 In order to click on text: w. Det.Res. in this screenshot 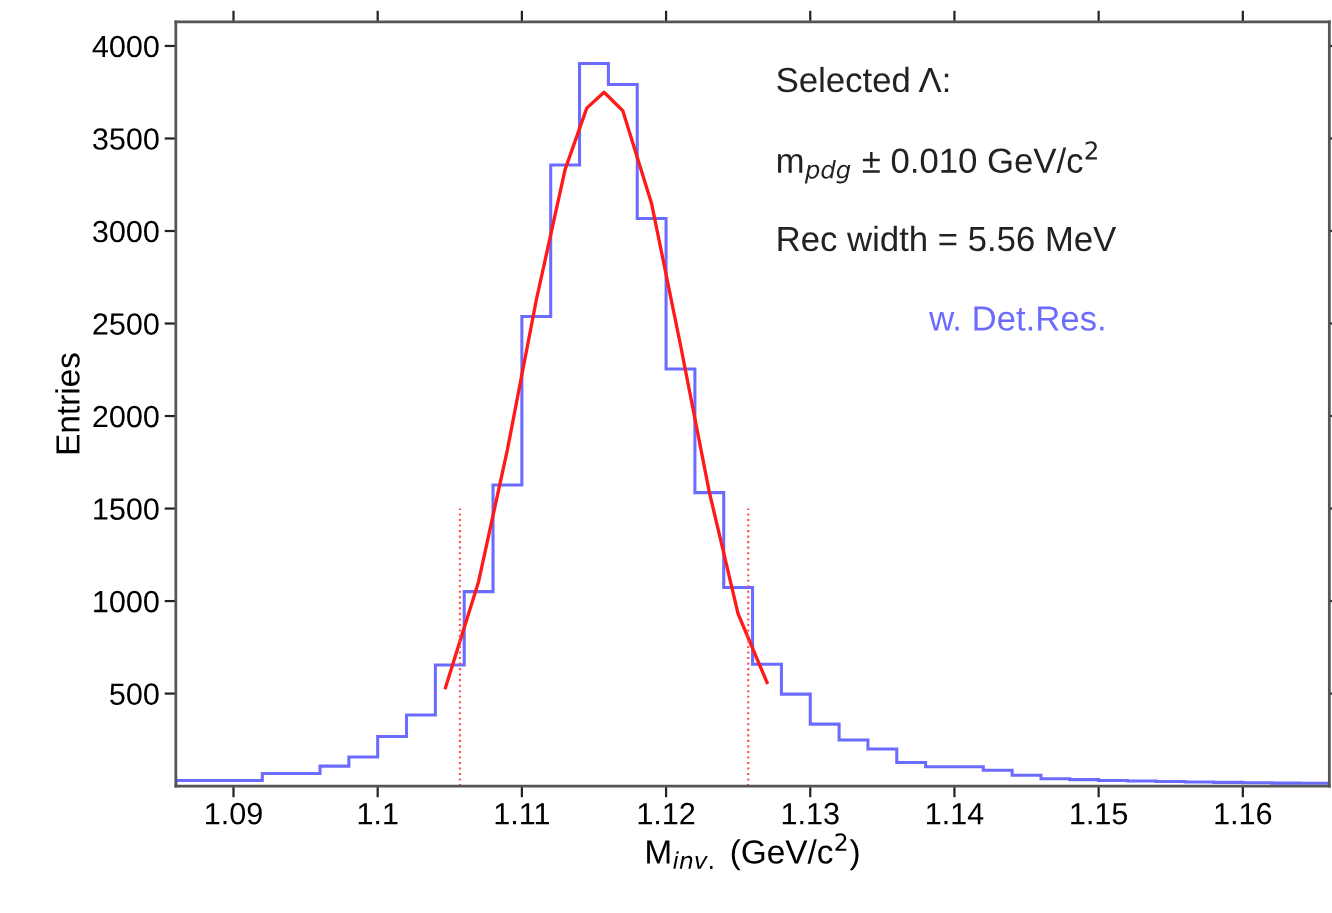, I will do `click(1016, 318)`.